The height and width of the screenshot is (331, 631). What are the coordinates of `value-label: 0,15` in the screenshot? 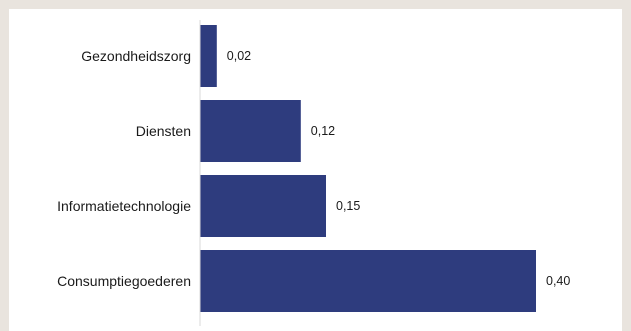 It's located at (348, 206).